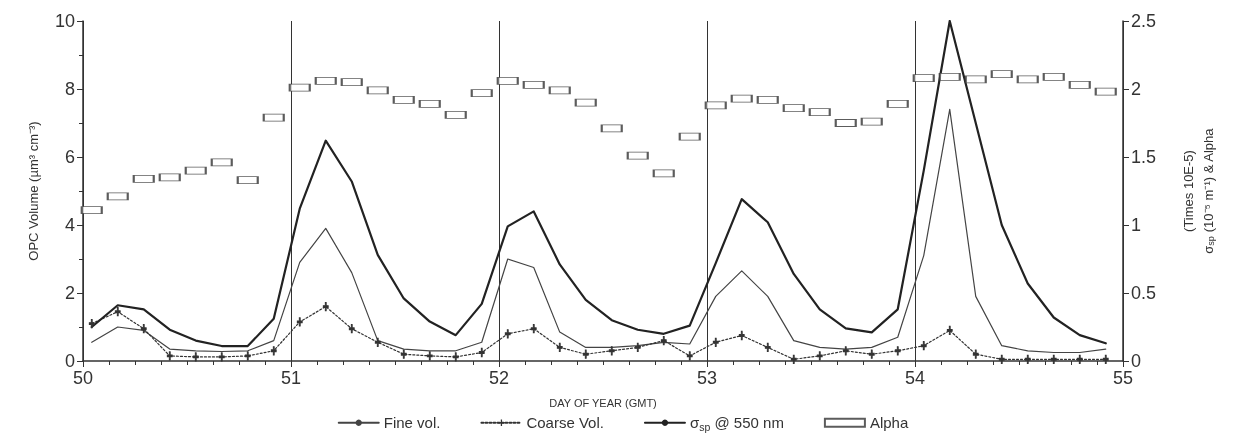 Image resolution: width=1246 pixels, height=445 pixels. What do you see at coordinates (412, 423) in the screenshot?
I see `legend-label: Fine vol.` at bounding box center [412, 423].